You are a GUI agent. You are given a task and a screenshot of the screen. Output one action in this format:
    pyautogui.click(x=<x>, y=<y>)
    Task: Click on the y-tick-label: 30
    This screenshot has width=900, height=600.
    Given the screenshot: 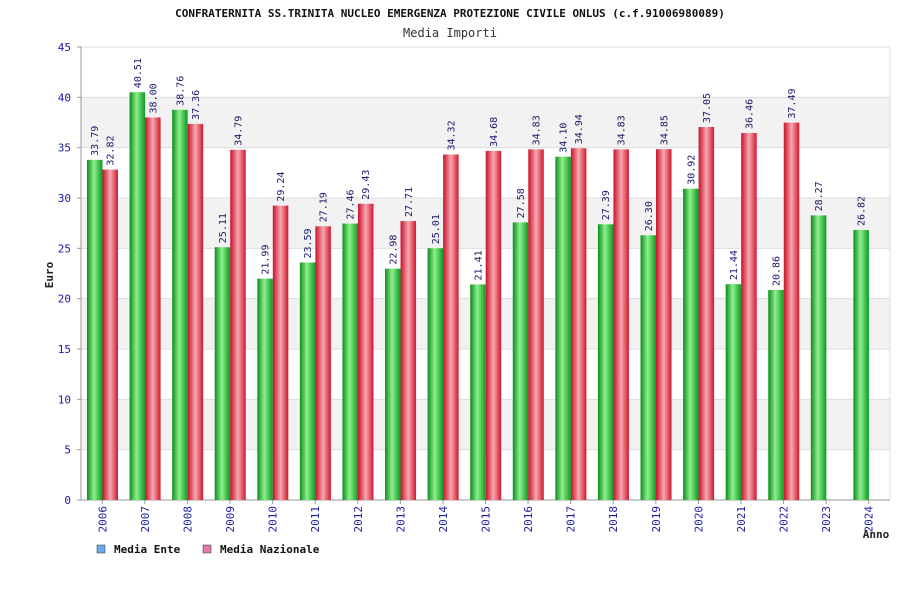 What is the action you would take?
    pyautogui.click(x=64, y=198)
    